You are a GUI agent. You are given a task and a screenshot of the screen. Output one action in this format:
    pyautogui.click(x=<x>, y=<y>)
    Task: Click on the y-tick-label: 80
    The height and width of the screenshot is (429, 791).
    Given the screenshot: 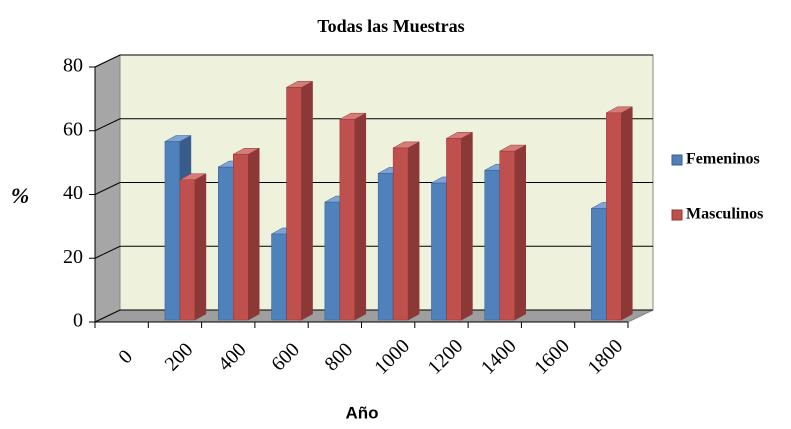 What is the action you would take?
    pyautogui.click(x=73, y=66)
    